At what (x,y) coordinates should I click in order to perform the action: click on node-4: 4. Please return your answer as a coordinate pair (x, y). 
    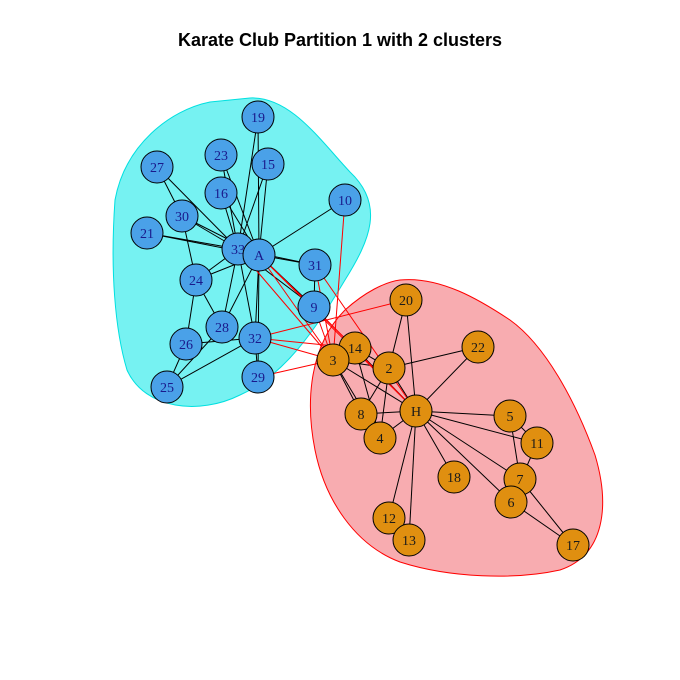
    Looking at the image, I should click on (380, 438).